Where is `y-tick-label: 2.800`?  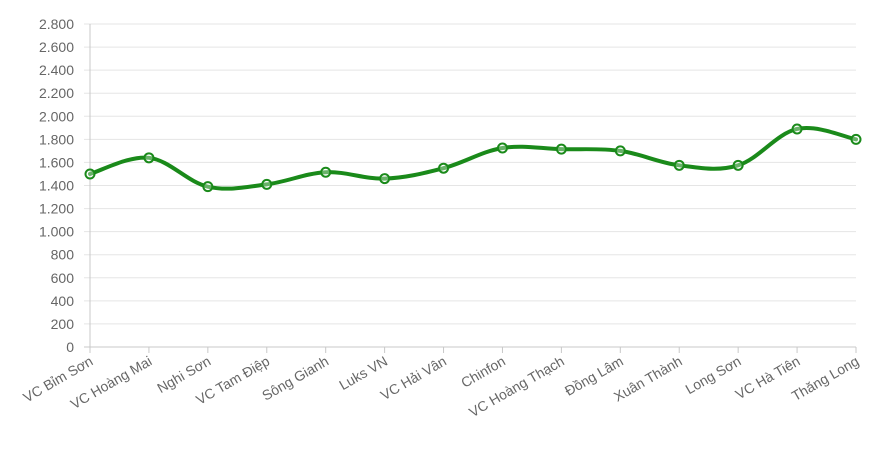 y-tick-label: 2.800 is located at coordinates (56, 24).